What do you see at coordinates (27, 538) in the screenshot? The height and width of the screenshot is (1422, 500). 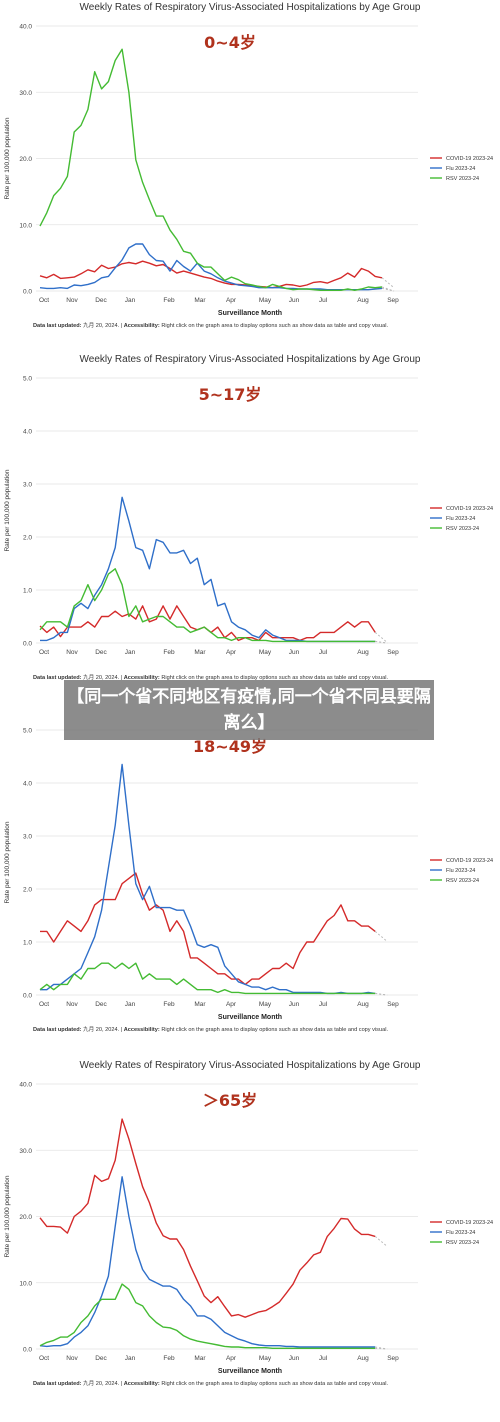 I see `y-tick-label: 2.0` at bounding box center [27, 538].